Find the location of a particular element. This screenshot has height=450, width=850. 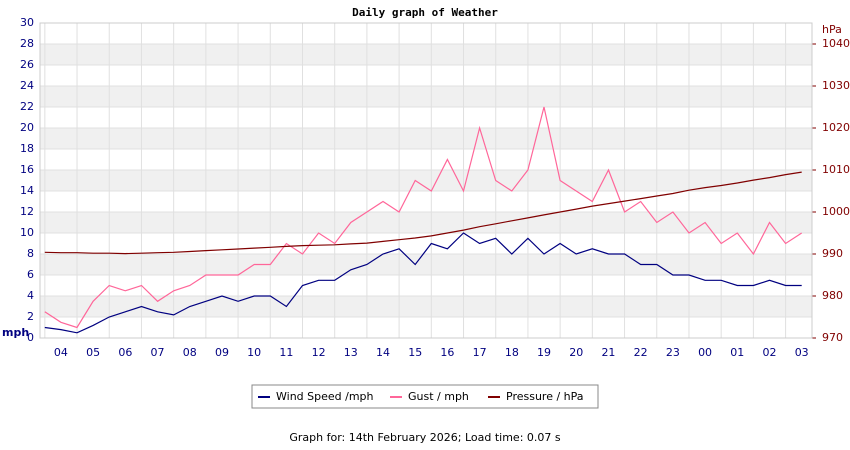

x-tick-label: 03 is located at coordinates (802, 352).